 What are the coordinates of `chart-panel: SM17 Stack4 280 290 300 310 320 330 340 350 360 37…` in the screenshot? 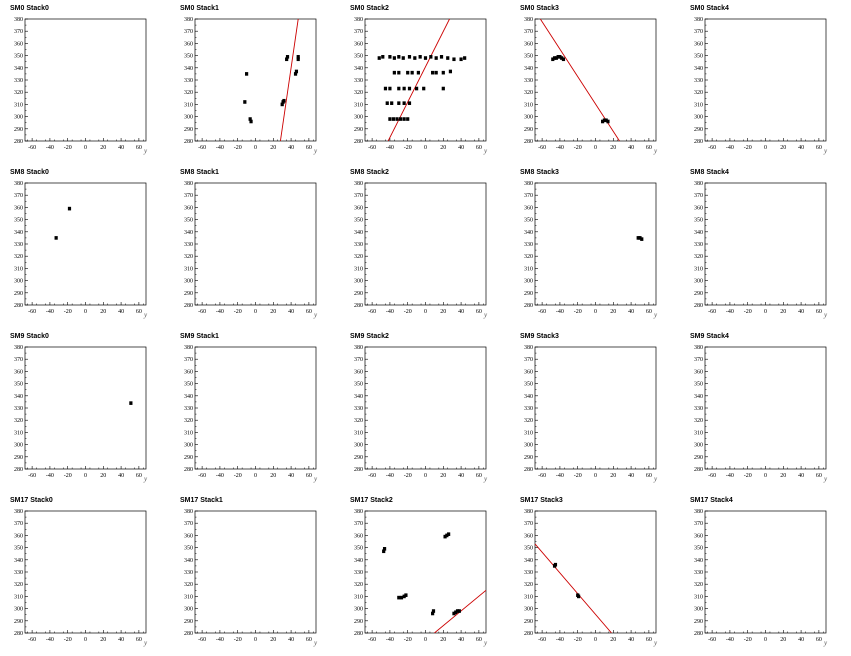 It's located at (759, 572).